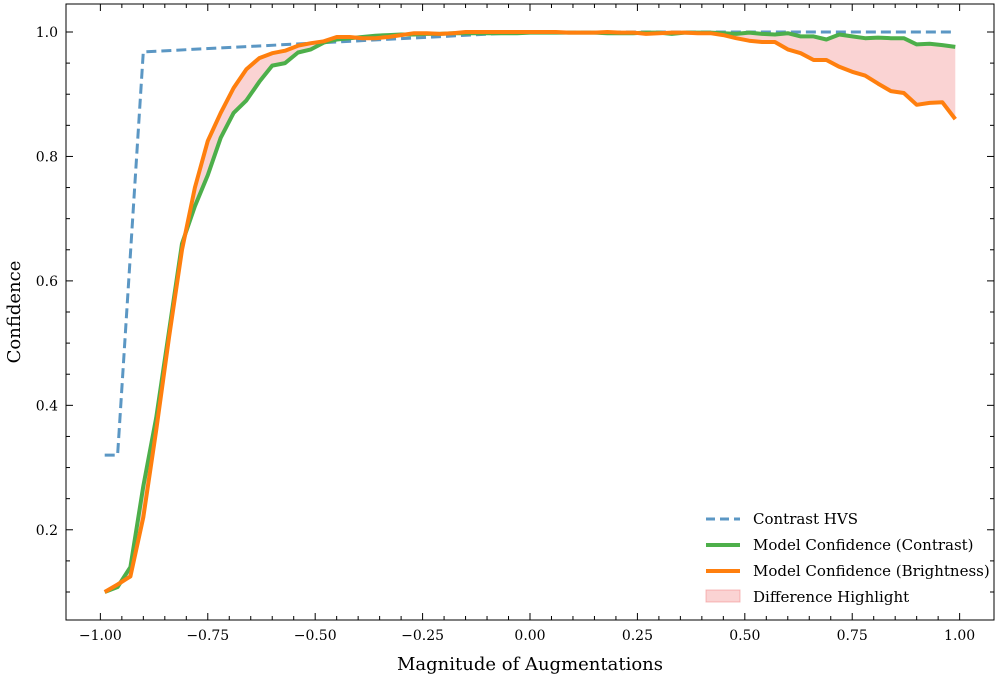 The image size is (999, 679). What do you see at coordinates (100, 636) in the screenshot?
I see `x-tick-label: −1.00` at bounding box center [100, 636].